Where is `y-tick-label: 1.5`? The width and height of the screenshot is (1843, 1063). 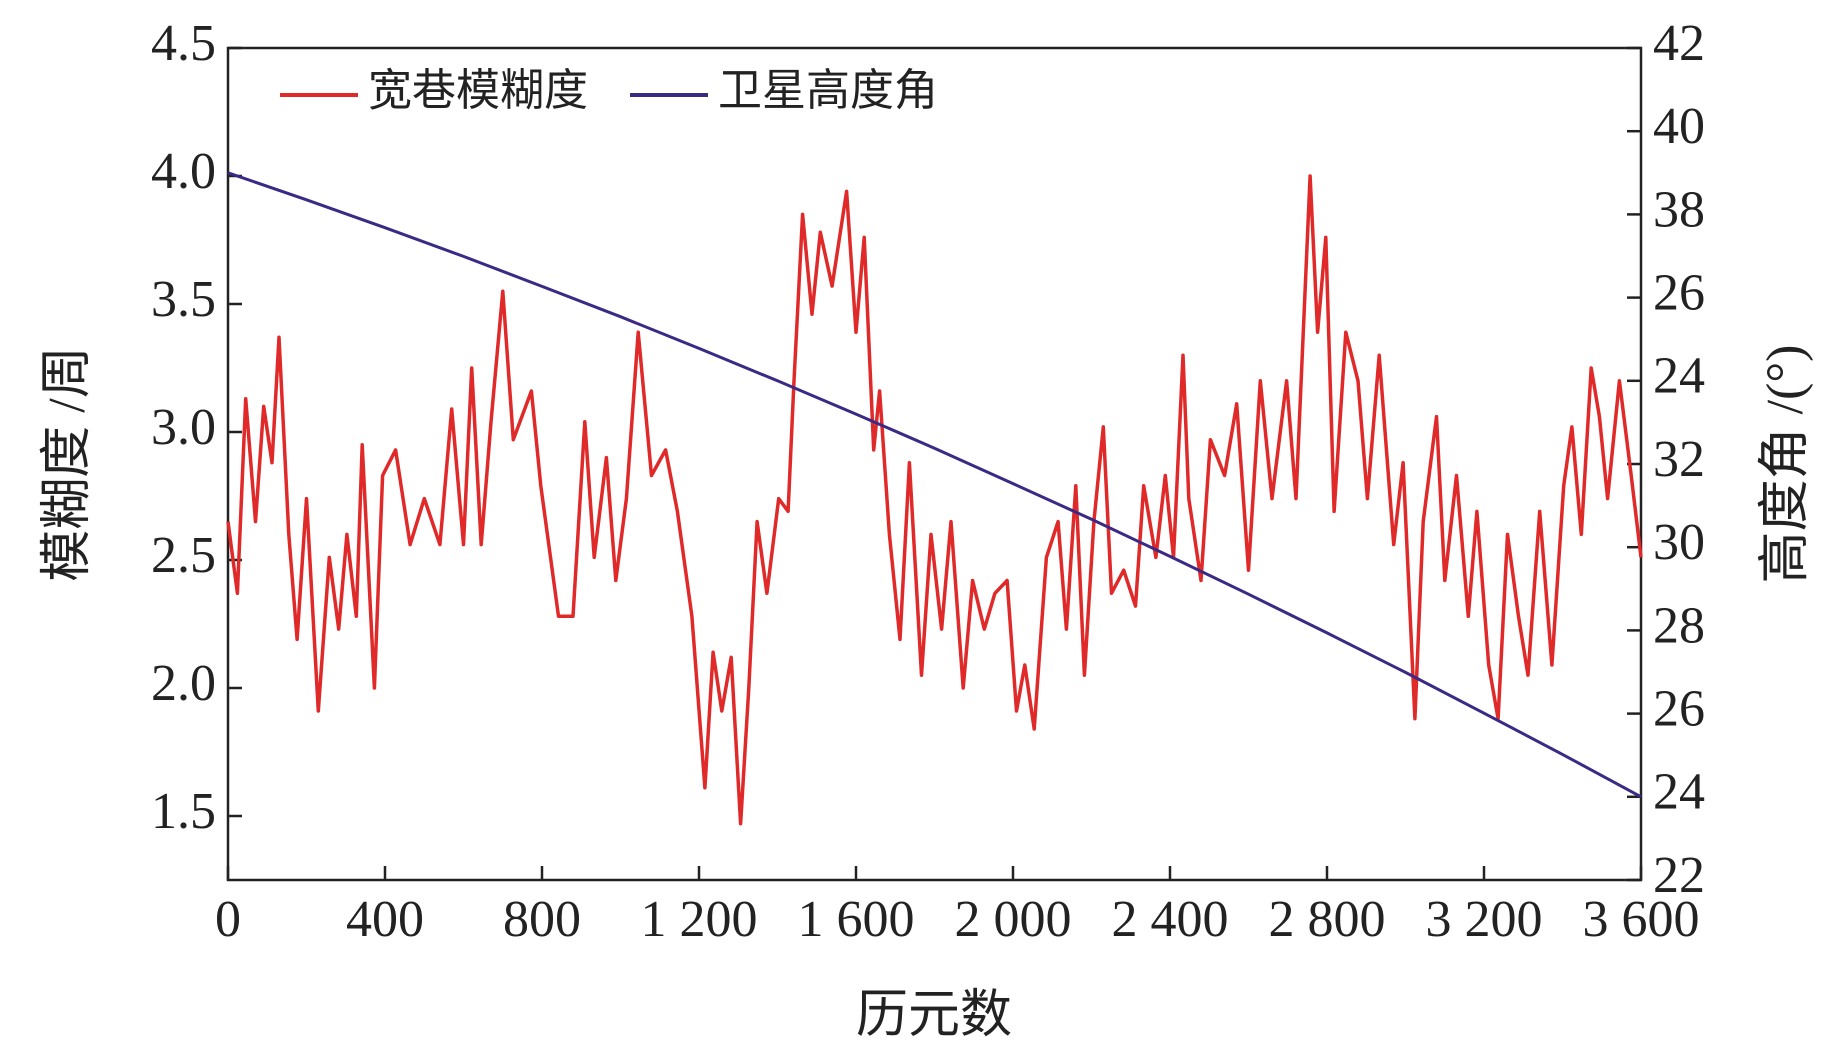 y-tick-label: 1.5 is located at coordinates (183, 811).